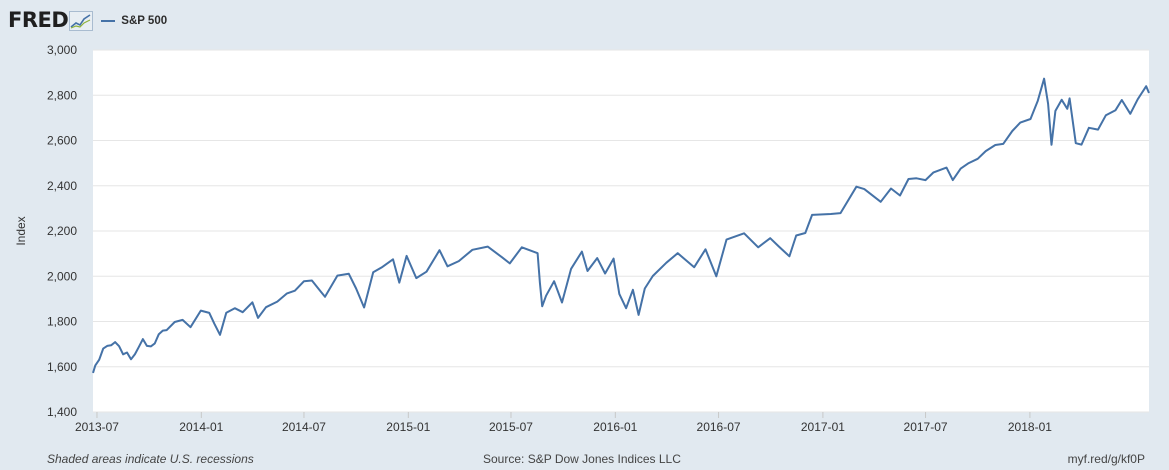 Image resolution: width=1169 pixels, height=470 pixels. What do you see at coordinates (62, 141) in the screenshot?
I see `y-tick-label: 2,600` at bounding box center [62, 141].